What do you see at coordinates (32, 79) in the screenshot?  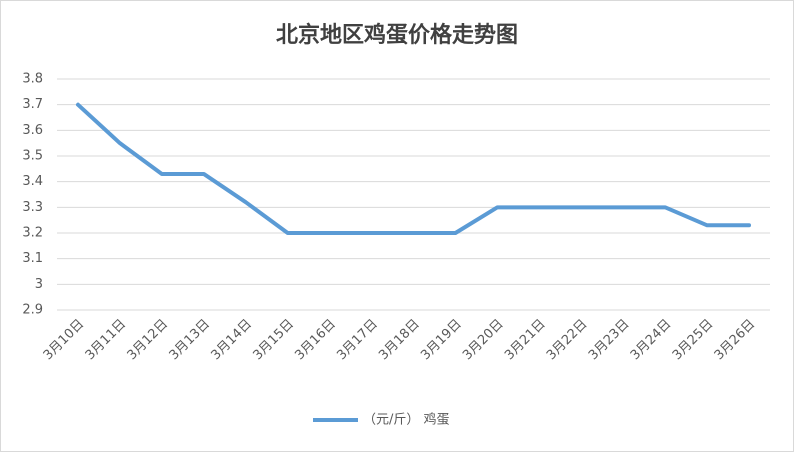 I see `y-tick-label: 3.8` at bounding box center [32, 79].